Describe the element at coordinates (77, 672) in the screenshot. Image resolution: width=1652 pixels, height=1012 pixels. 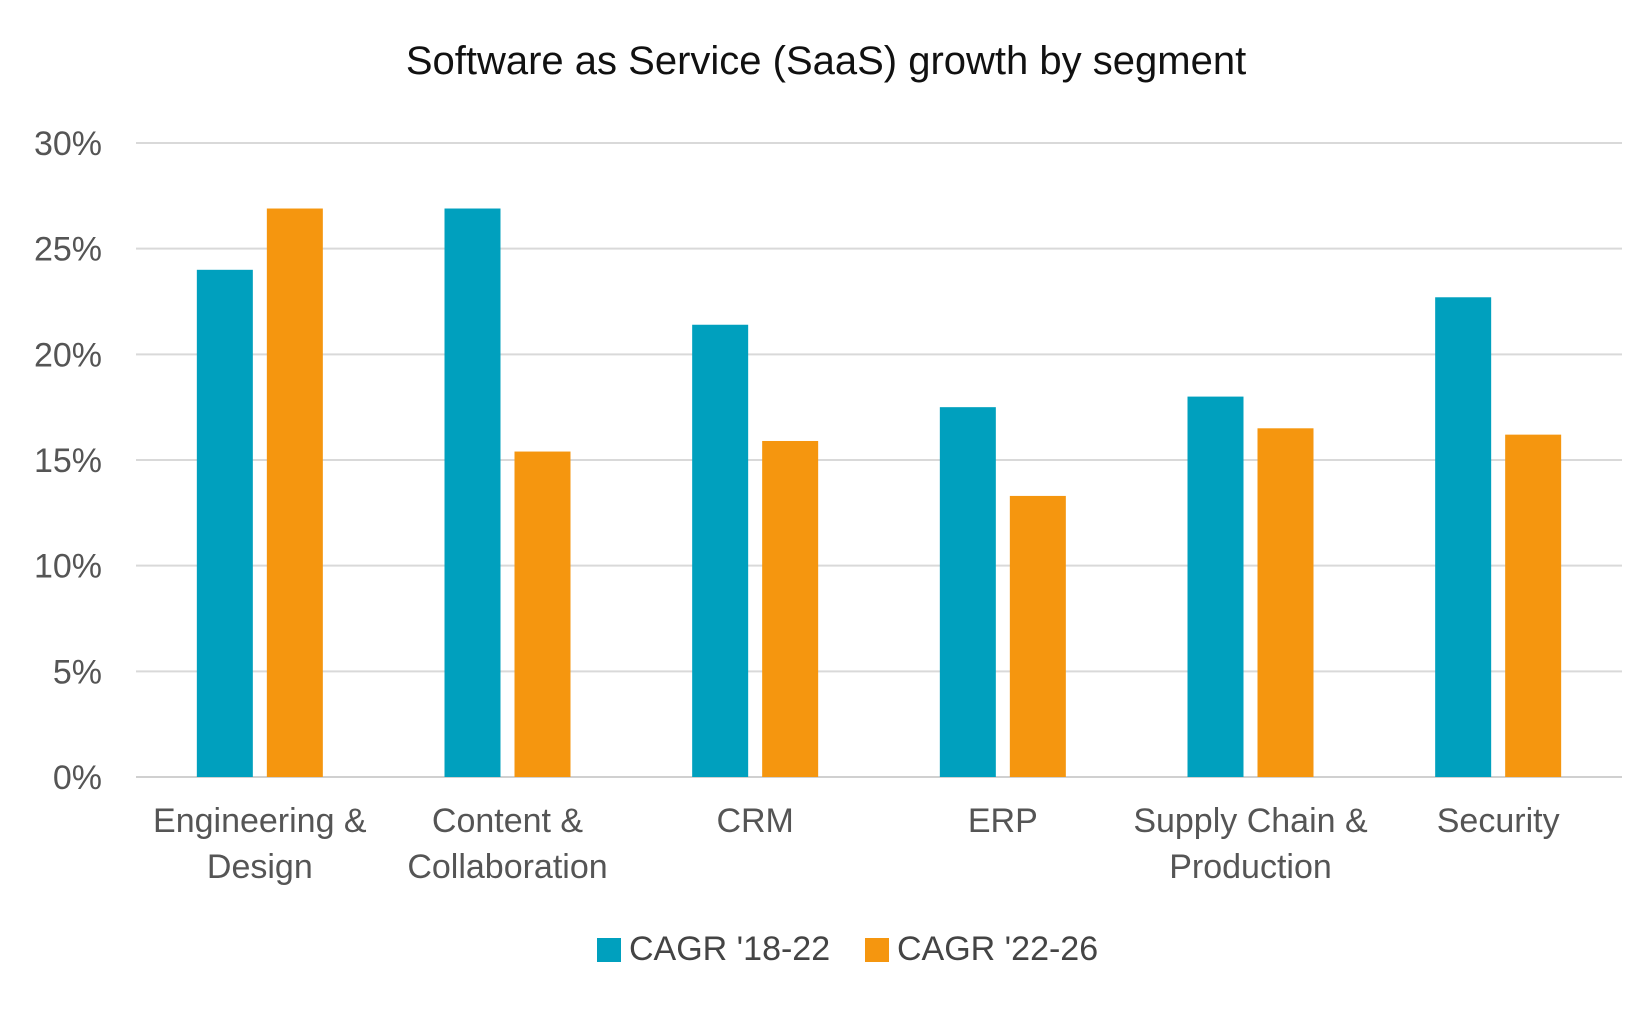
I see `y-tick-label: 5%` at that location.